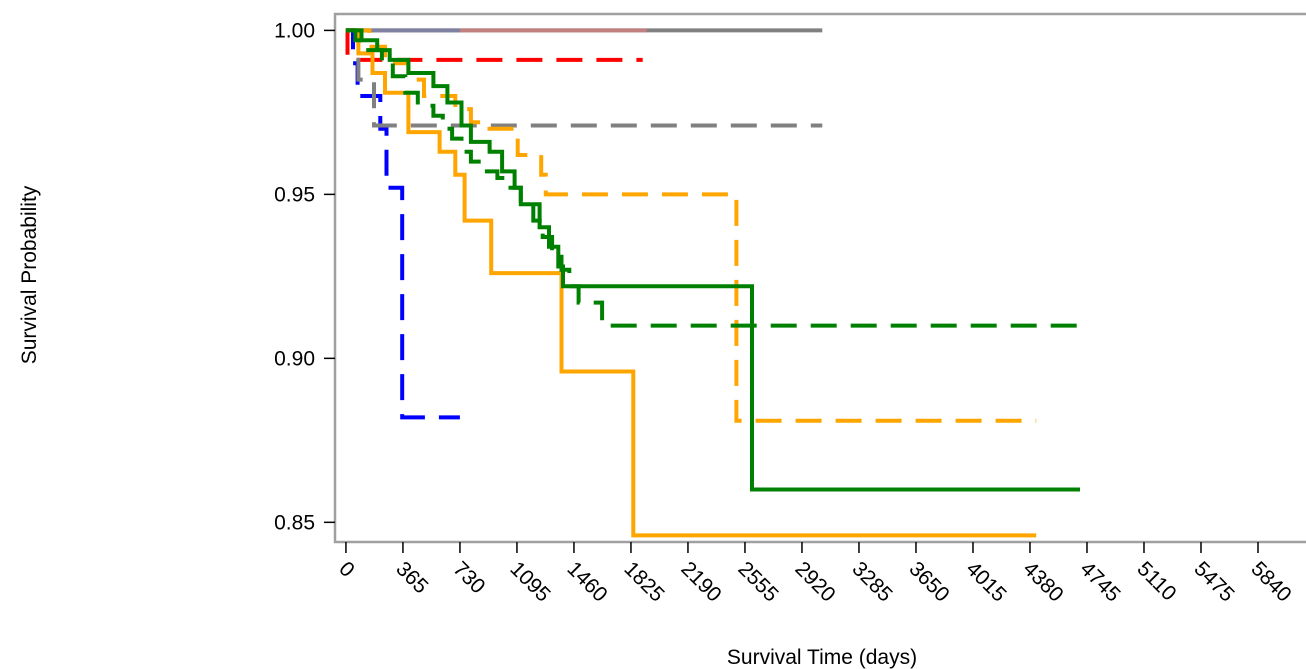 This screenshot has width=1306, height=669. I want to click on y-tick-label: 0.95, so click(294, 194).